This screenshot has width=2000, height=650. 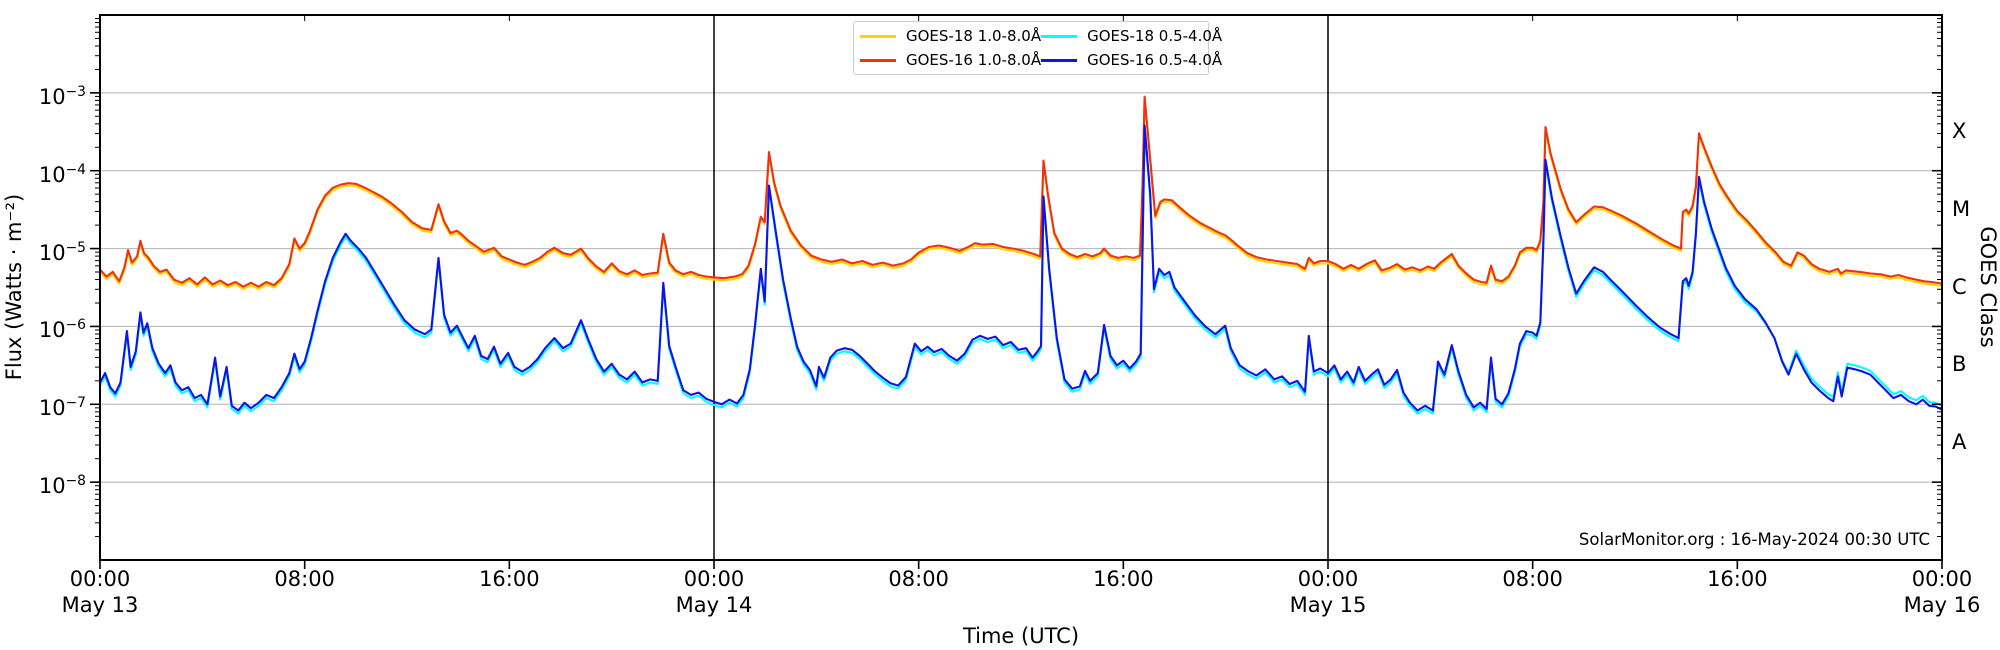 I want to click on y-axis-title-flux: Flux (Watts · m⁻²), so click(x=14, y=287).